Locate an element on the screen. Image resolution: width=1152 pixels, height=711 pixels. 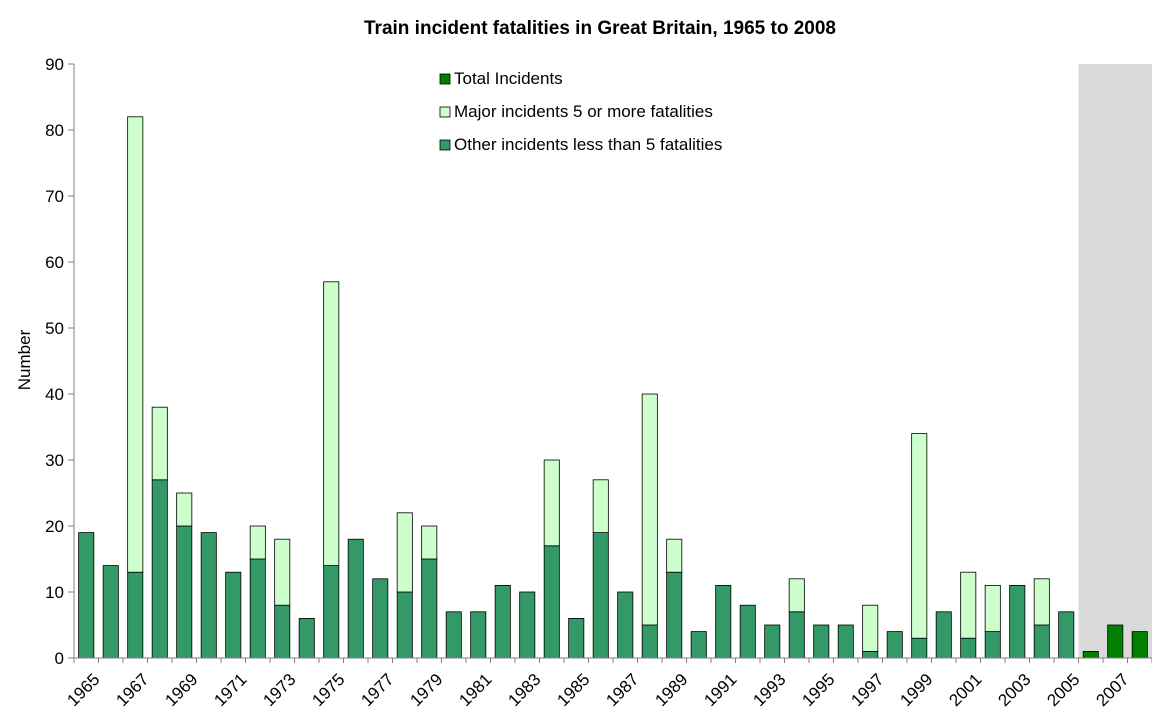
bar-other-1996 is located at coordinates (845, 641).